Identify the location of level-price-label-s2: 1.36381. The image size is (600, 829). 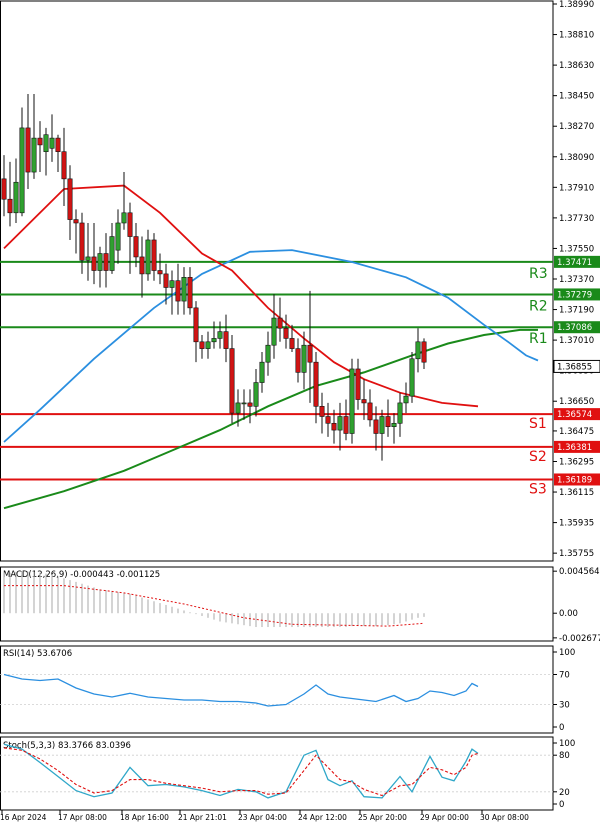
(574, 448).